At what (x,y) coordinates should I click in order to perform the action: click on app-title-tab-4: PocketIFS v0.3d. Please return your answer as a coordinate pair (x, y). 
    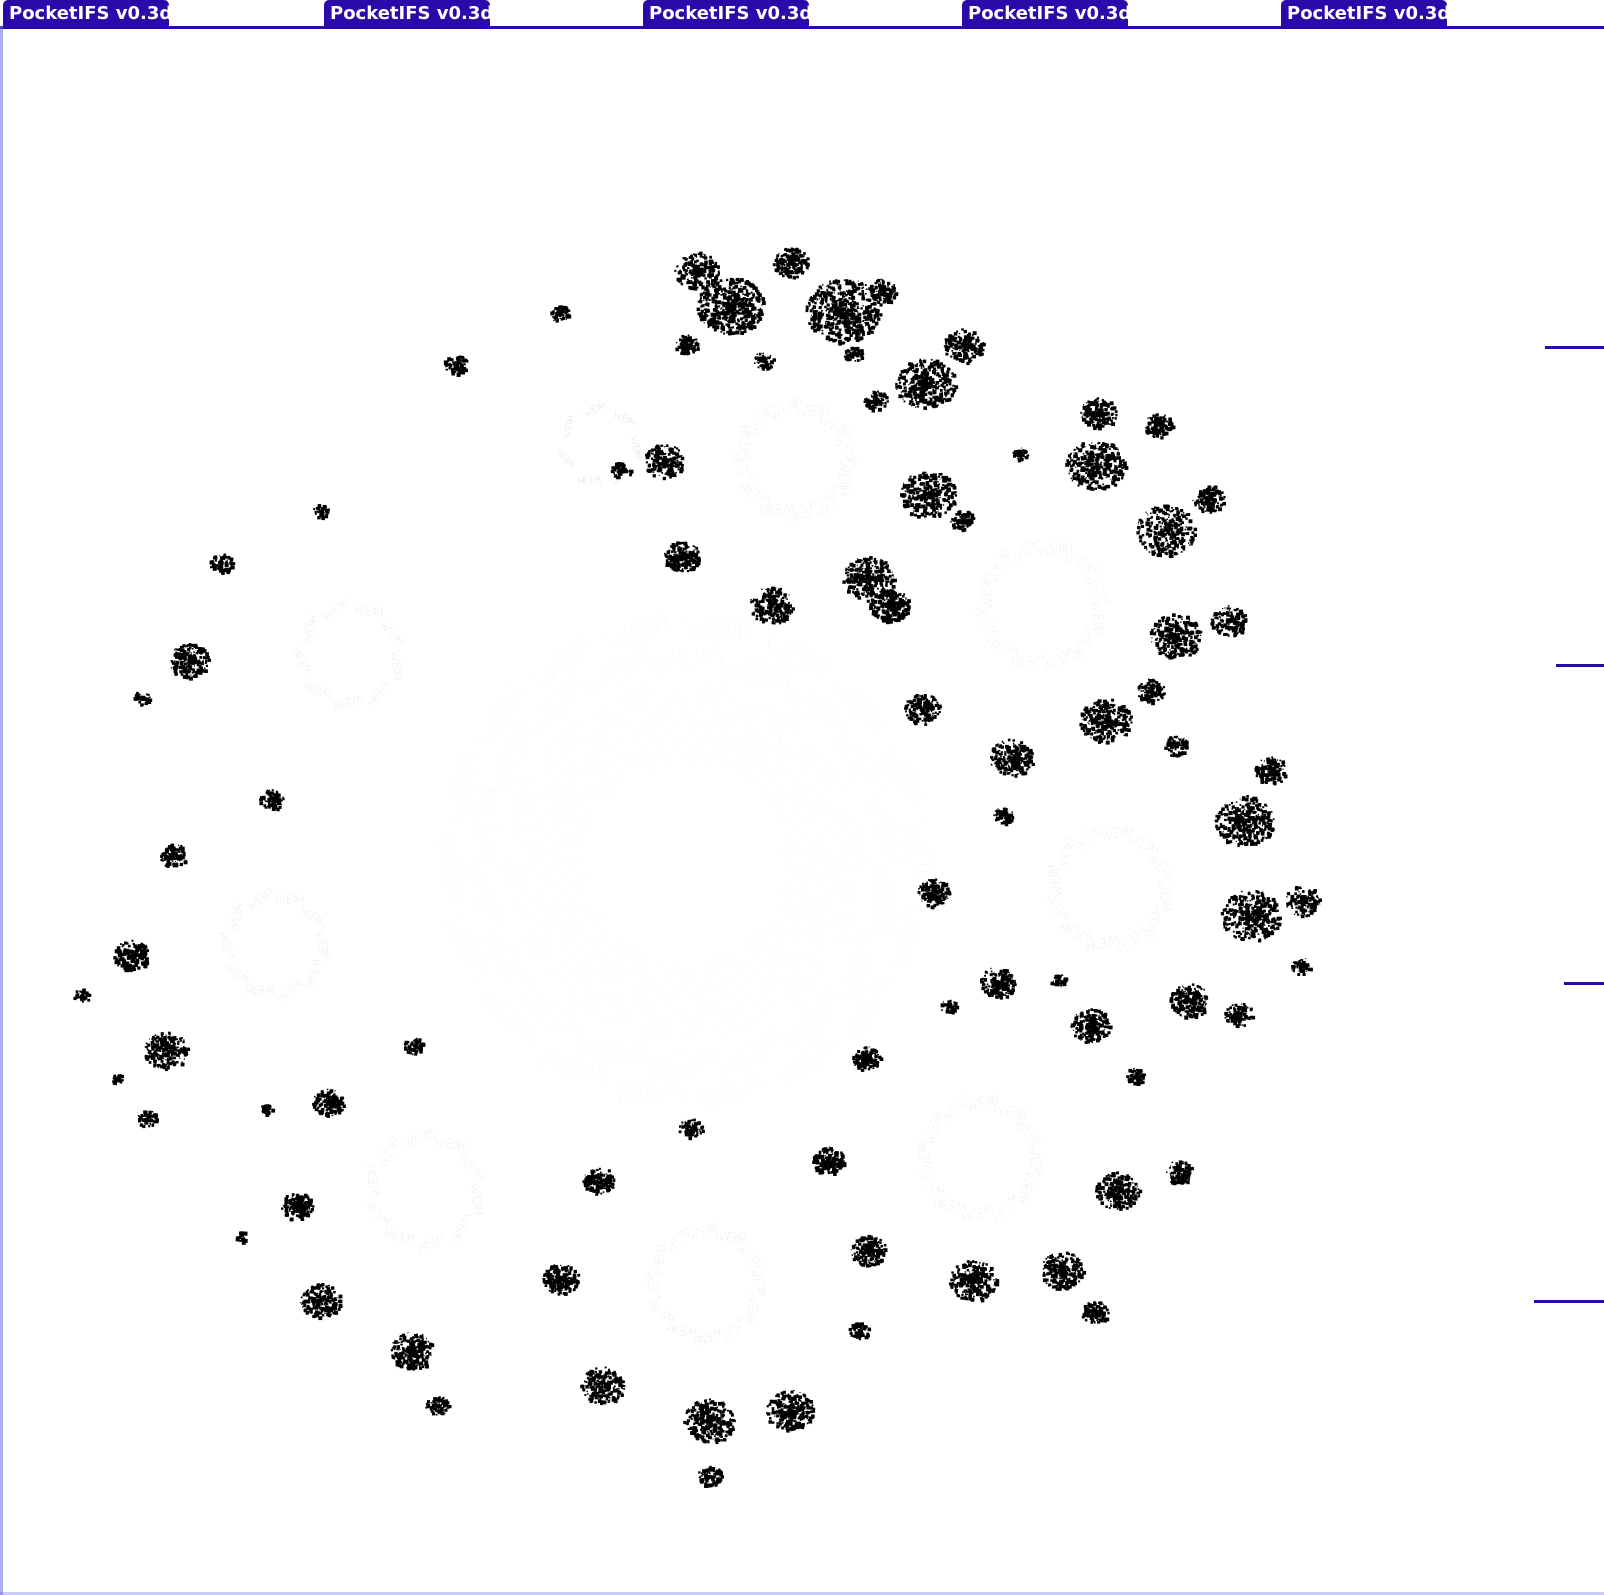
    Looking at the image, I should click on (1045, 14).